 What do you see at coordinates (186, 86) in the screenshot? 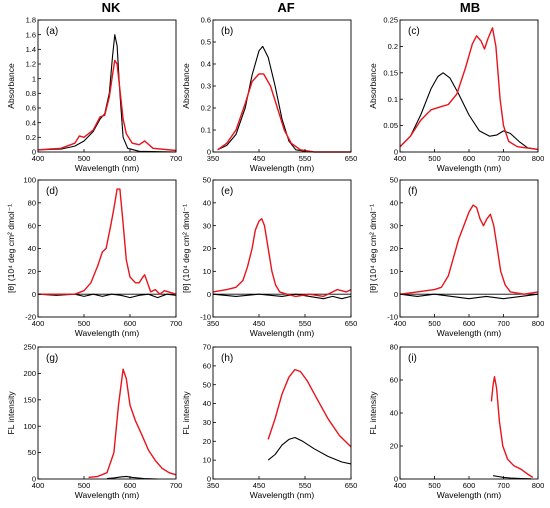
I see `y-axis-label: Absorbance` at bounding box center [186, 86].